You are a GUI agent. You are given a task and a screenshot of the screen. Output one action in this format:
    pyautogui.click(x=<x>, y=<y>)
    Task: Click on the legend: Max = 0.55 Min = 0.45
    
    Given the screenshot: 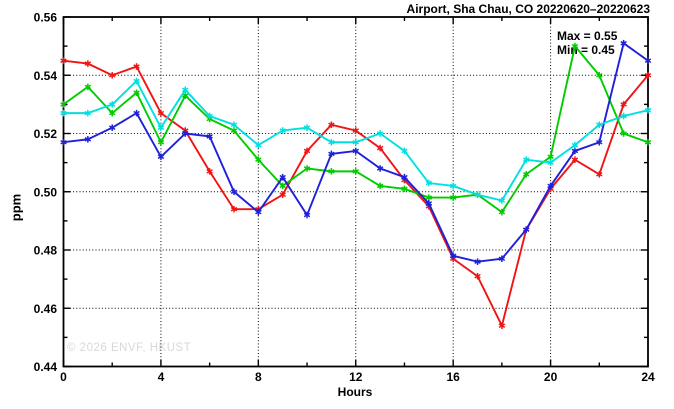 What is the action you would take?
    pyautogui.click(x=587, y=43)
    